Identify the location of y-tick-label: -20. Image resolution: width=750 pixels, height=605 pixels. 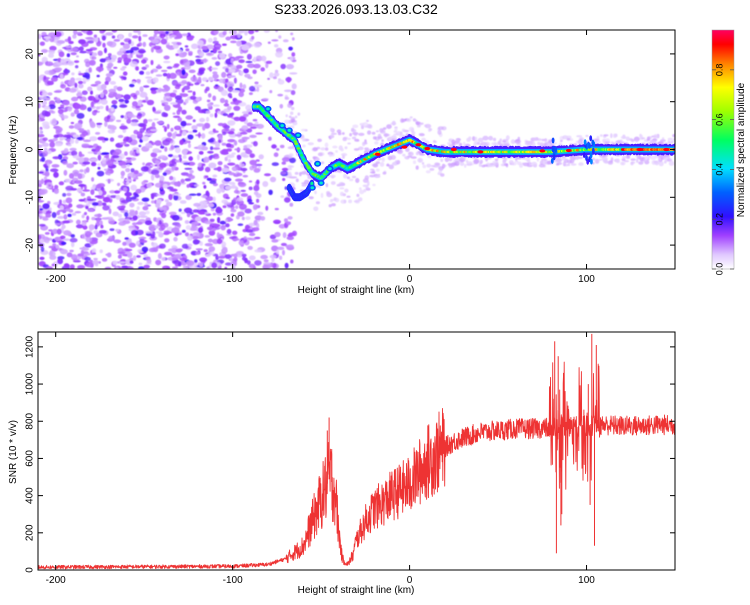
(30, 244).